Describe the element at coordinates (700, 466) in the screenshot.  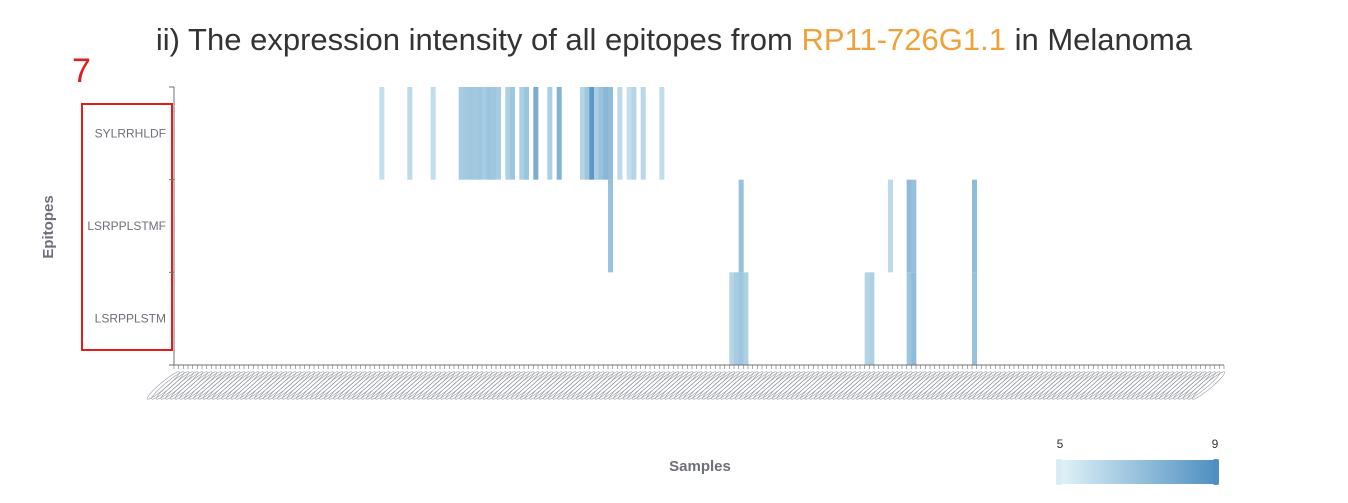
I see `x-axis-title: Samples` at that location.